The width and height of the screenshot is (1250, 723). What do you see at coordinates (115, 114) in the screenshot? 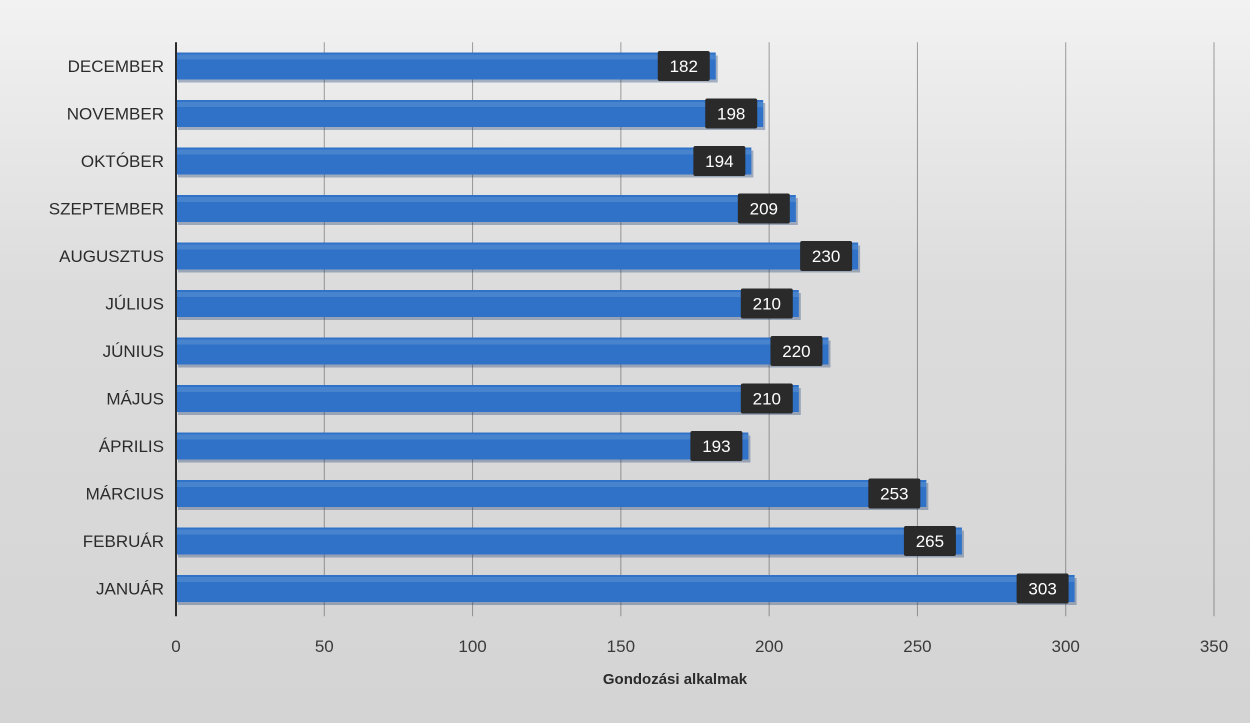
I see `category-label: NOVEMBER` at bounding box center [115, 114].